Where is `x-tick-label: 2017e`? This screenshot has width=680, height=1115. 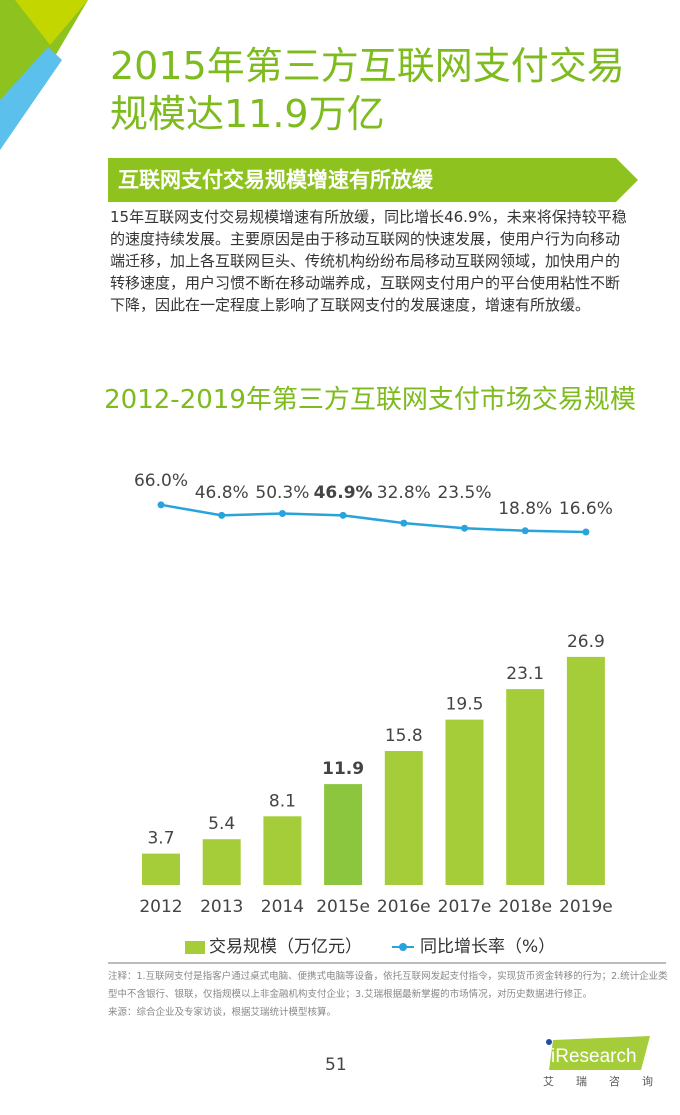
x-tick-label: 2017e is located at coordinates (465, 907).